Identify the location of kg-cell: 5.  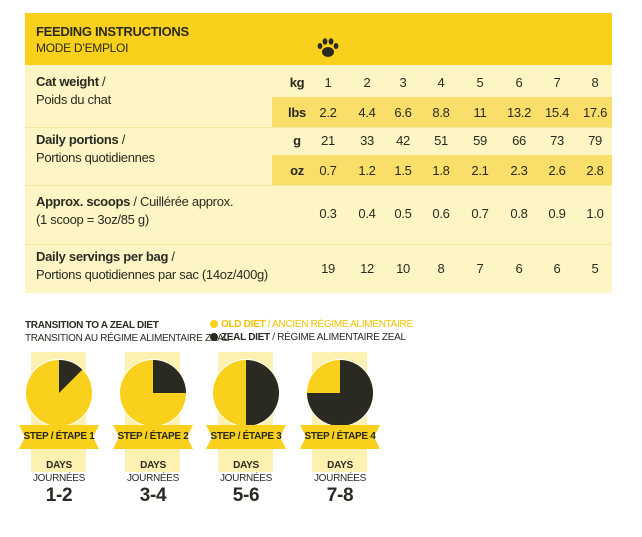
(480, 82).